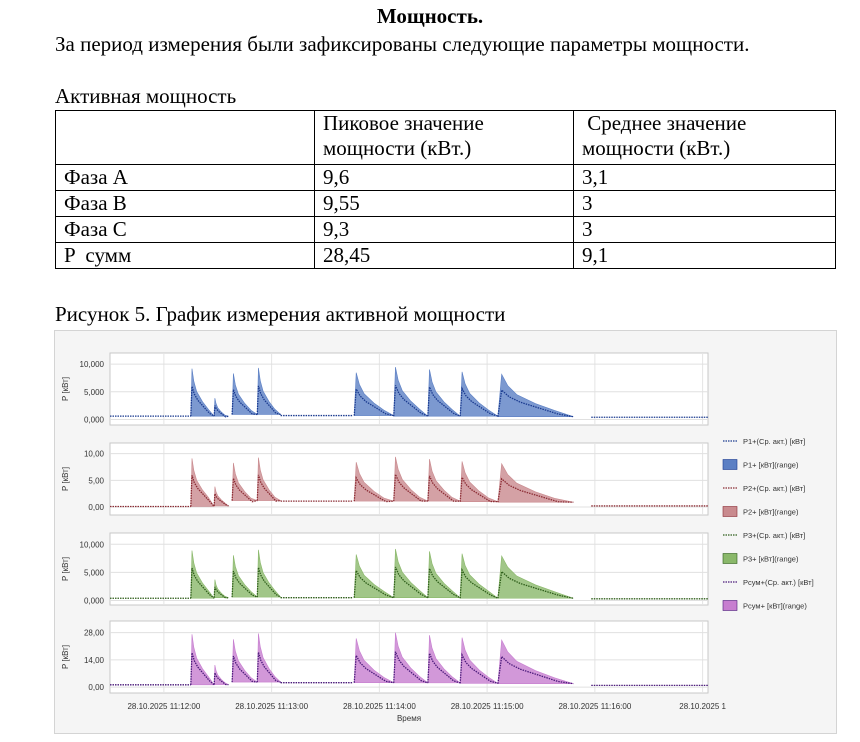 Image resolution: width=860 pixels, height=742 pixels. What do you see at coordinates (774, 535) in the screenshot?
I see `legend-label: P3+(Ср. акт.) [кВт]` at bounding box center [774, 535].